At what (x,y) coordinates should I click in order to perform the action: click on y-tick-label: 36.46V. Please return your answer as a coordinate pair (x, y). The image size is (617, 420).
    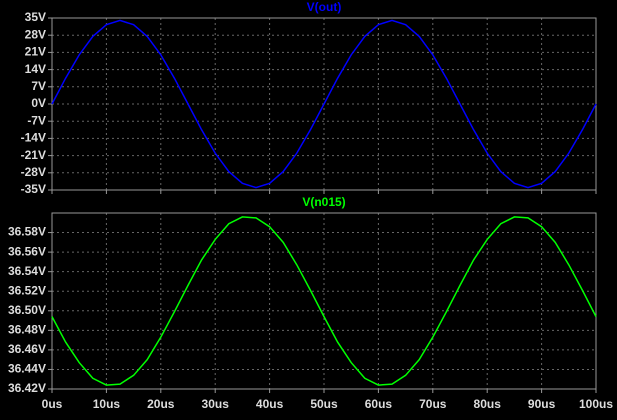
    Looking at the image, I should click on (27, 349).